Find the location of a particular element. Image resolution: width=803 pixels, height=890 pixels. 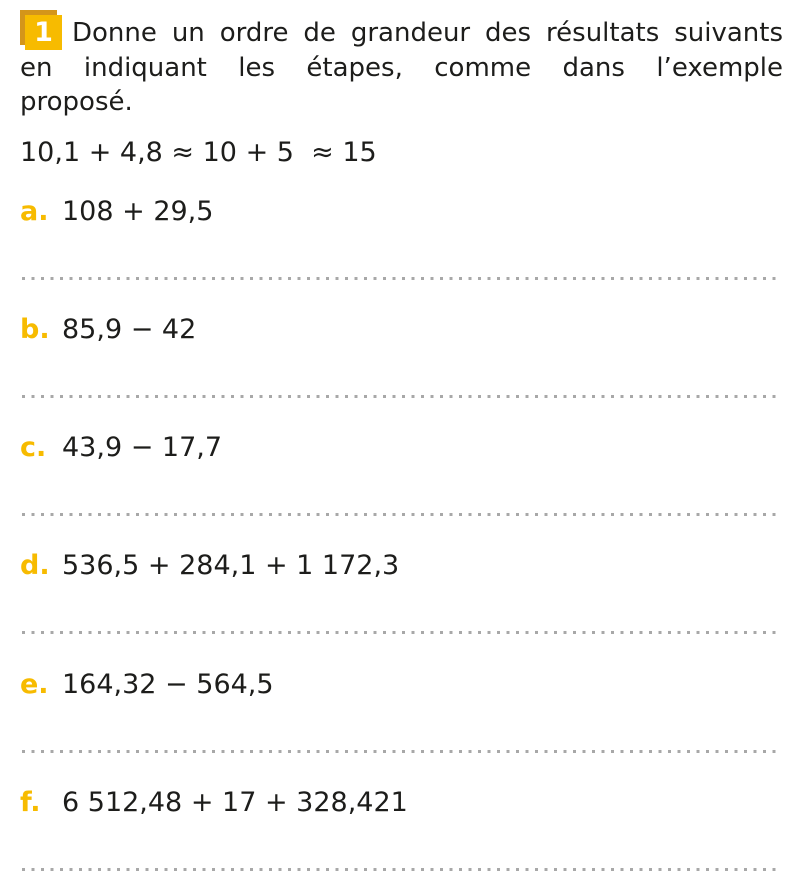

item-label: f. is located at coordinates (30, 802).